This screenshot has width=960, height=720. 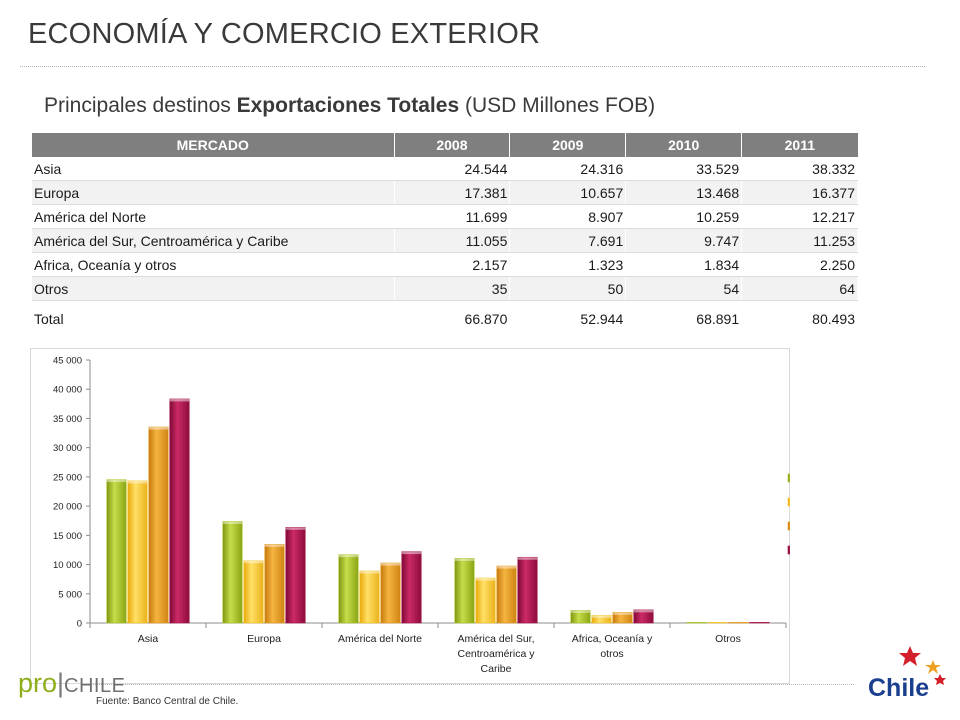 I want to click on cell-value: 1.834, so click(x=684, y=264).